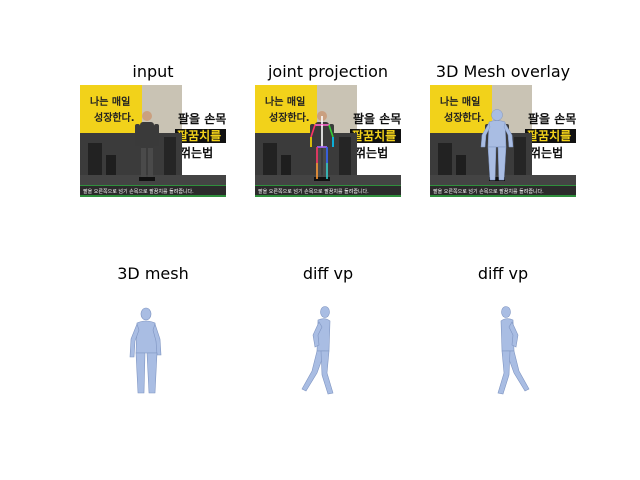 The height and width of the screenshot is (480, 640). I want to click on title-mesh-overlay: 3D Mesh overlay, so click(503, 71).